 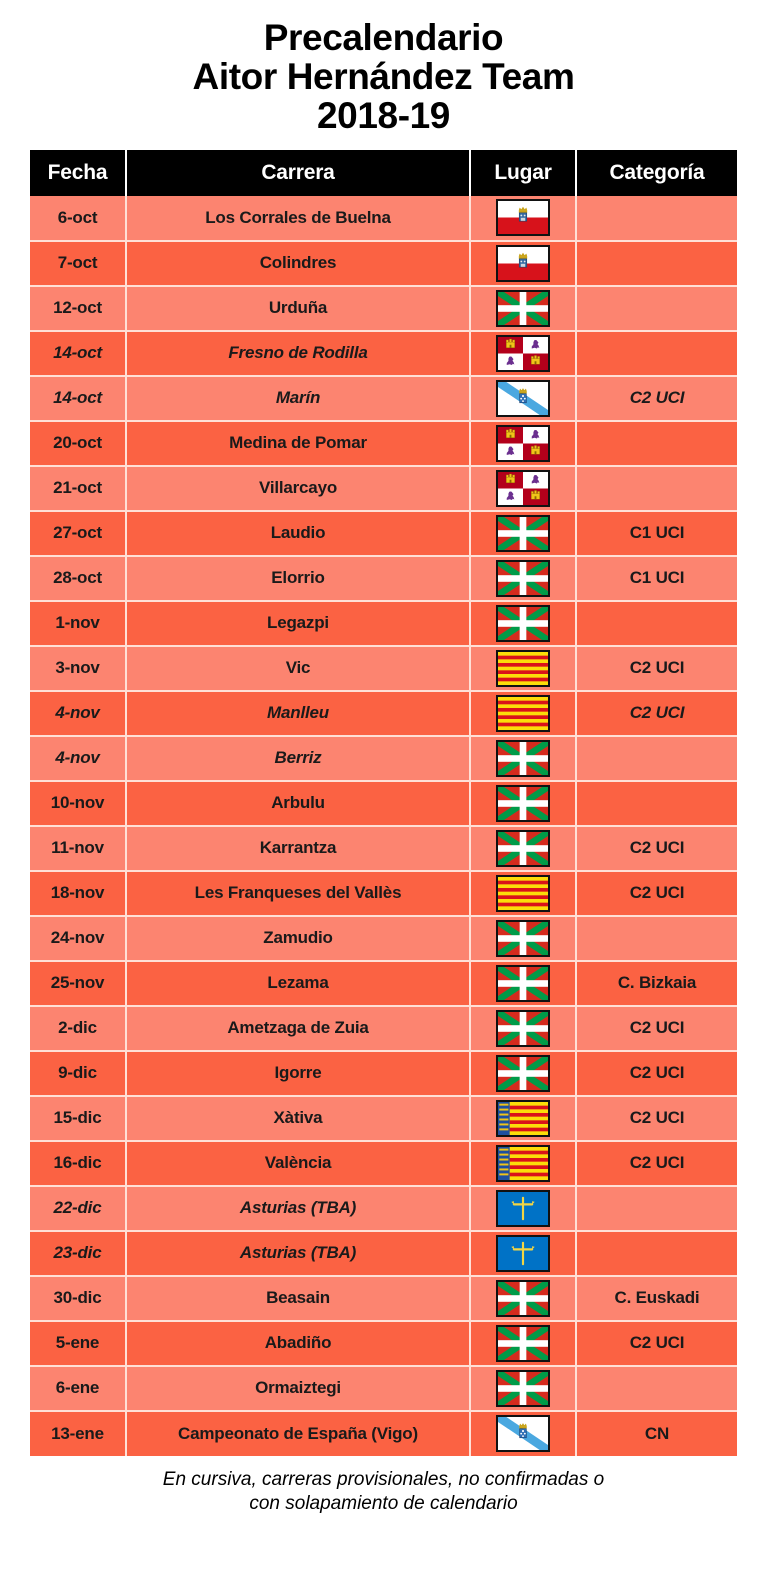 What do you see at coordinates (298, 758) in the screenshot?
I see `cell-carrera: Berriz` at bounding box center [298, 758].